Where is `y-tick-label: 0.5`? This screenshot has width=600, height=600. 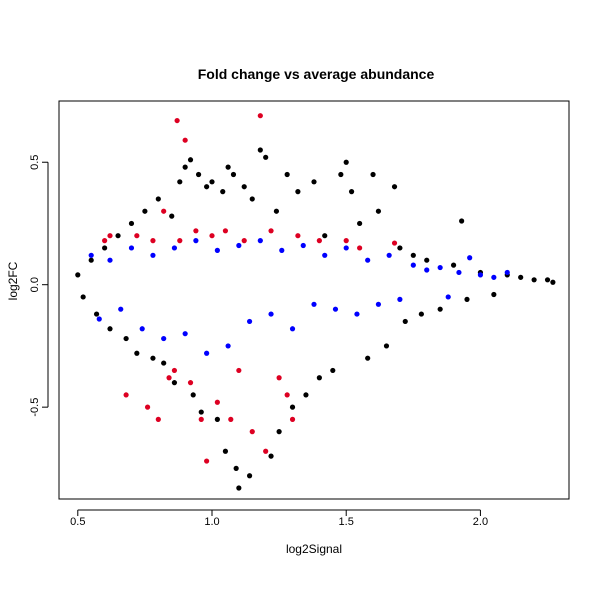
y-tick-label: 0.5 is located at coordinates (35, 162).